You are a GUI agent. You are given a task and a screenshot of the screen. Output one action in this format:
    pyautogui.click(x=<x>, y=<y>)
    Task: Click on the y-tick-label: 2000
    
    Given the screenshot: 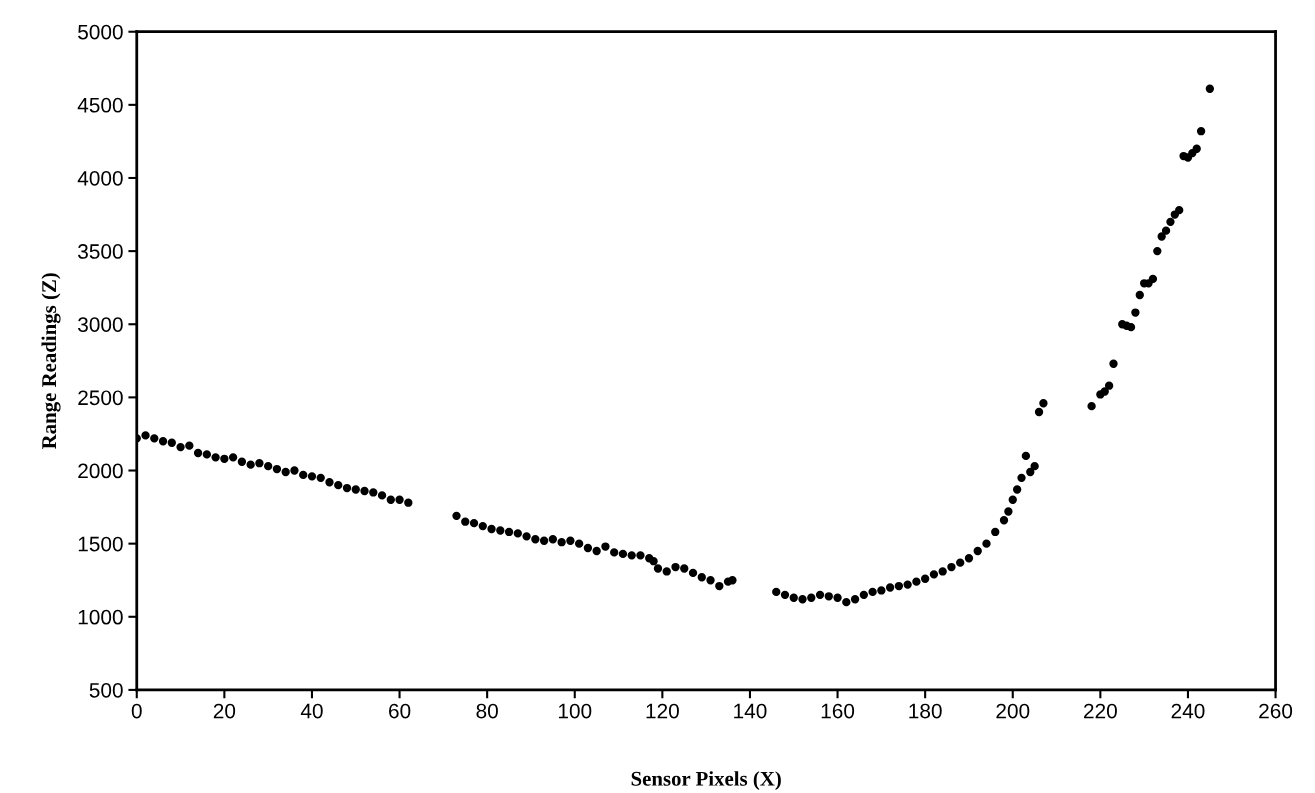 What is the action you would take?
    pyautogui.click(x=100, y=471)
    